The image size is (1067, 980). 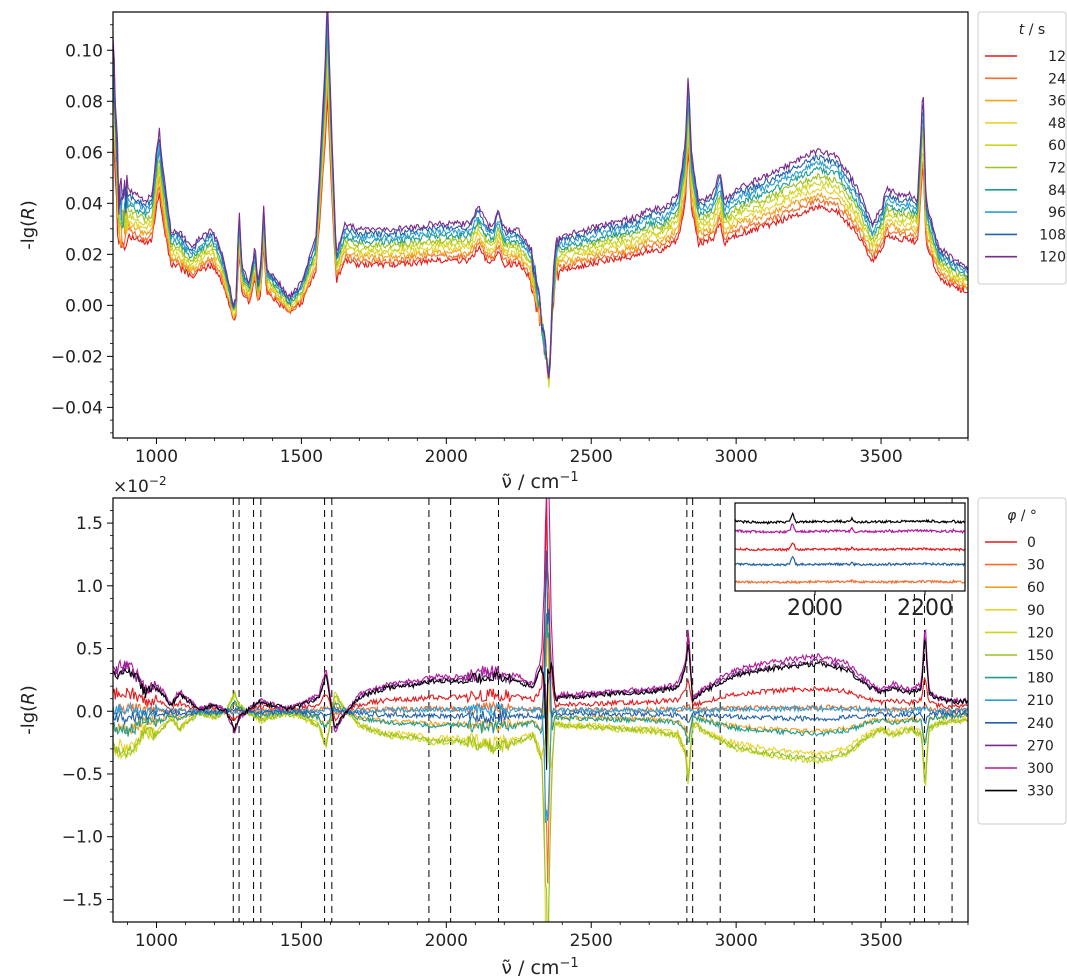 I want to click on top-legend-label: 72, so click(x=1057, y=169).